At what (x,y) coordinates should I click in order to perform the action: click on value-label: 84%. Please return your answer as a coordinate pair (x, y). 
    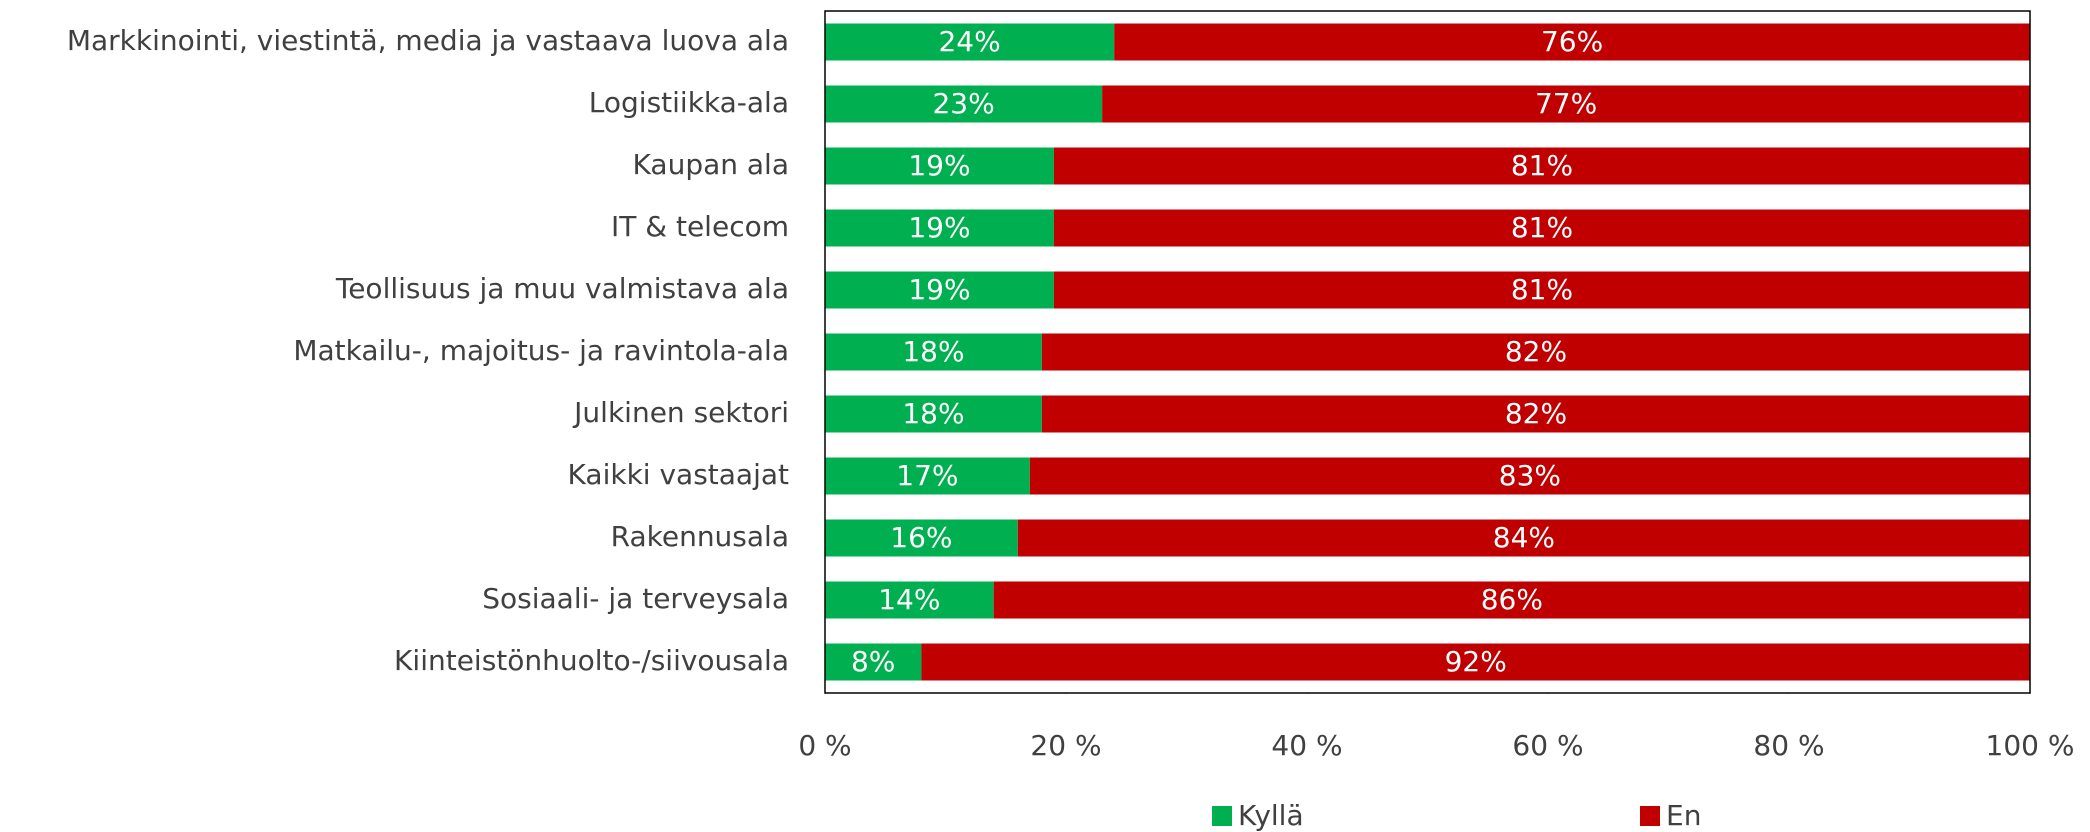
    Looking at the image, I should click on (1524, 537).